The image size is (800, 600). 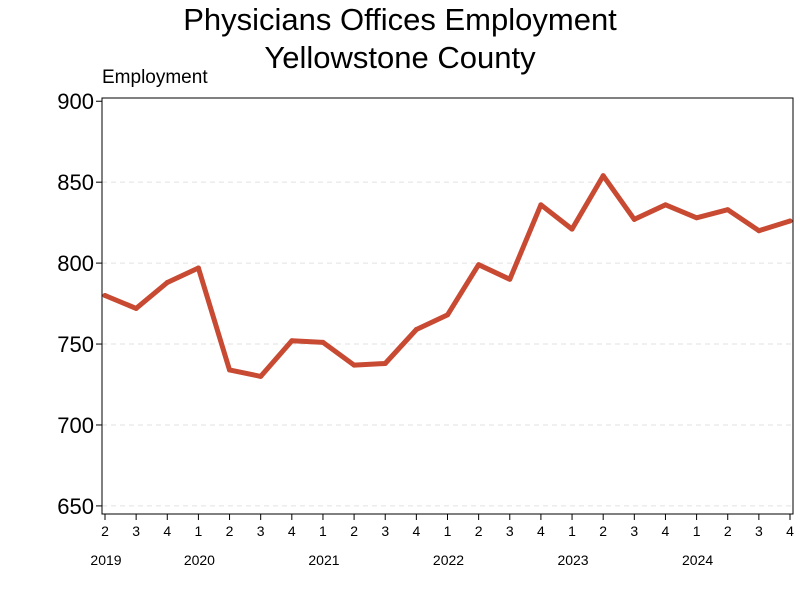 What do you see at coordinates (75, 425) in the screenshot?
I see `y-tick-label: 700` at bounding box center [75, 425].